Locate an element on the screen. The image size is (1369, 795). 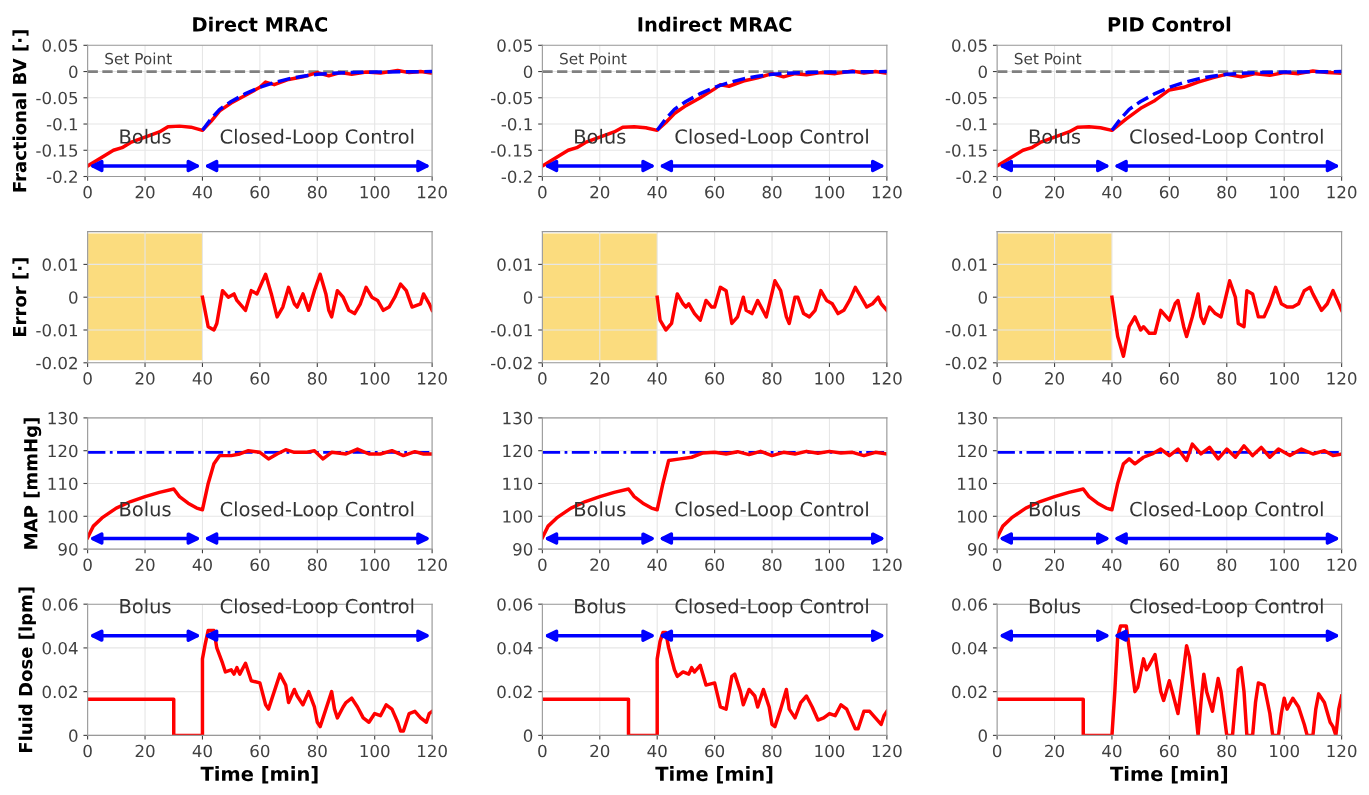
y-tick-label: -0.15 is located at coordinates (966, 150).